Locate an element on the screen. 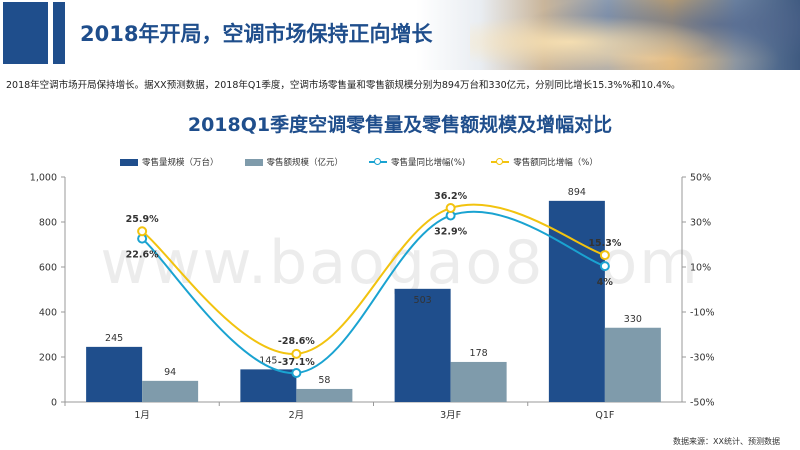 Image resolution: width=800 pixels, height=450 pixels. legend-label-volume-growth: 零售量同比增幅(%) is located at coordinates (428, 163).